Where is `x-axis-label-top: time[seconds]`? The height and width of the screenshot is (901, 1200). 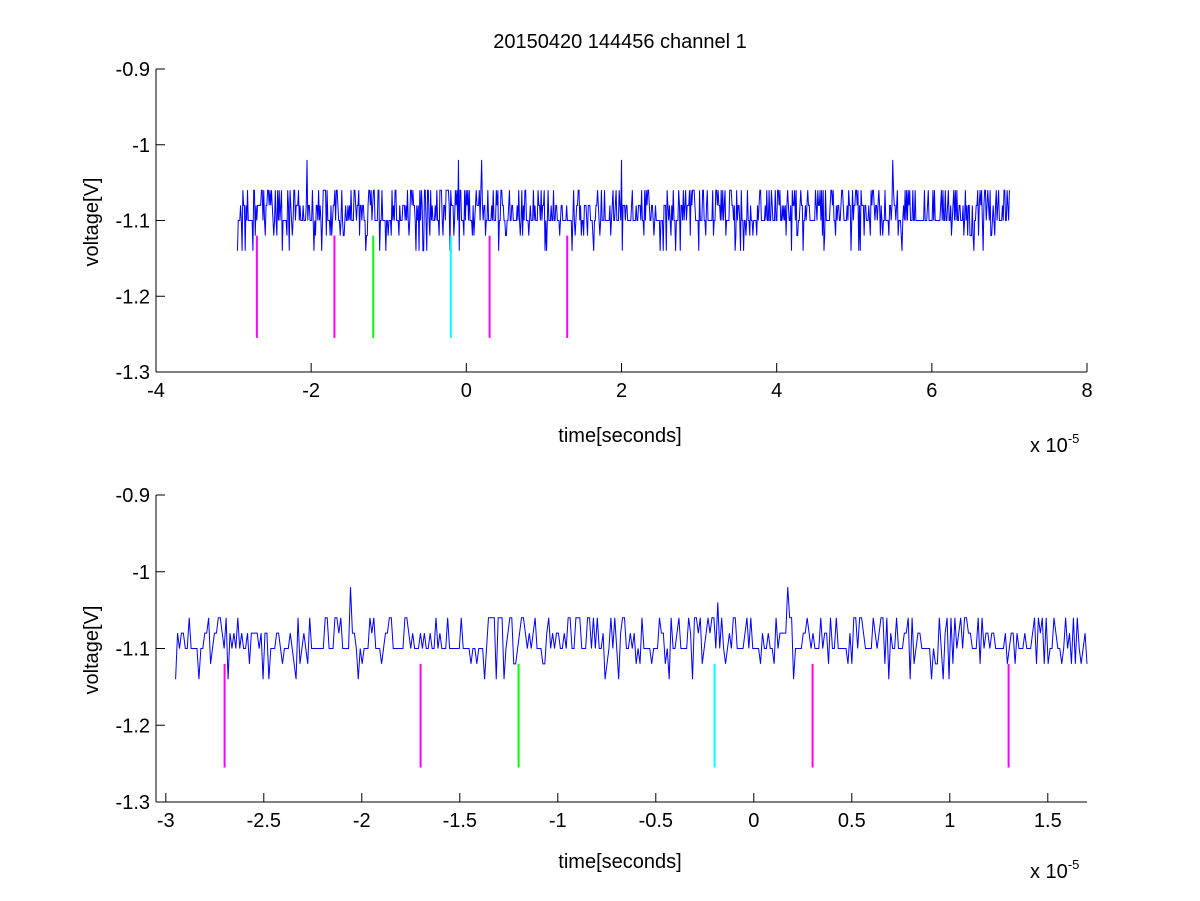 x-axis-label-top: time[seconds] is located at coordinates (619, 436).